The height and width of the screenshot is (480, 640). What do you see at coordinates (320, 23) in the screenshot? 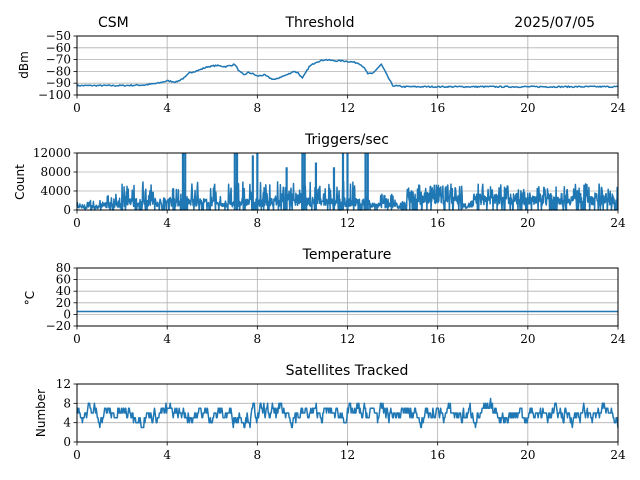
I see `threshold-title: Threshold` at bounding box center [320, 23].